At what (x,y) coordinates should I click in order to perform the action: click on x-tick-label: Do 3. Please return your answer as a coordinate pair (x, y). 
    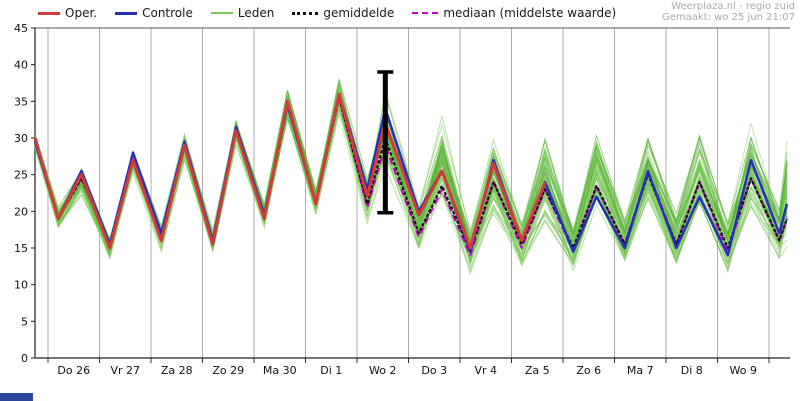
    Looking at the image, I should click on (434, 370).